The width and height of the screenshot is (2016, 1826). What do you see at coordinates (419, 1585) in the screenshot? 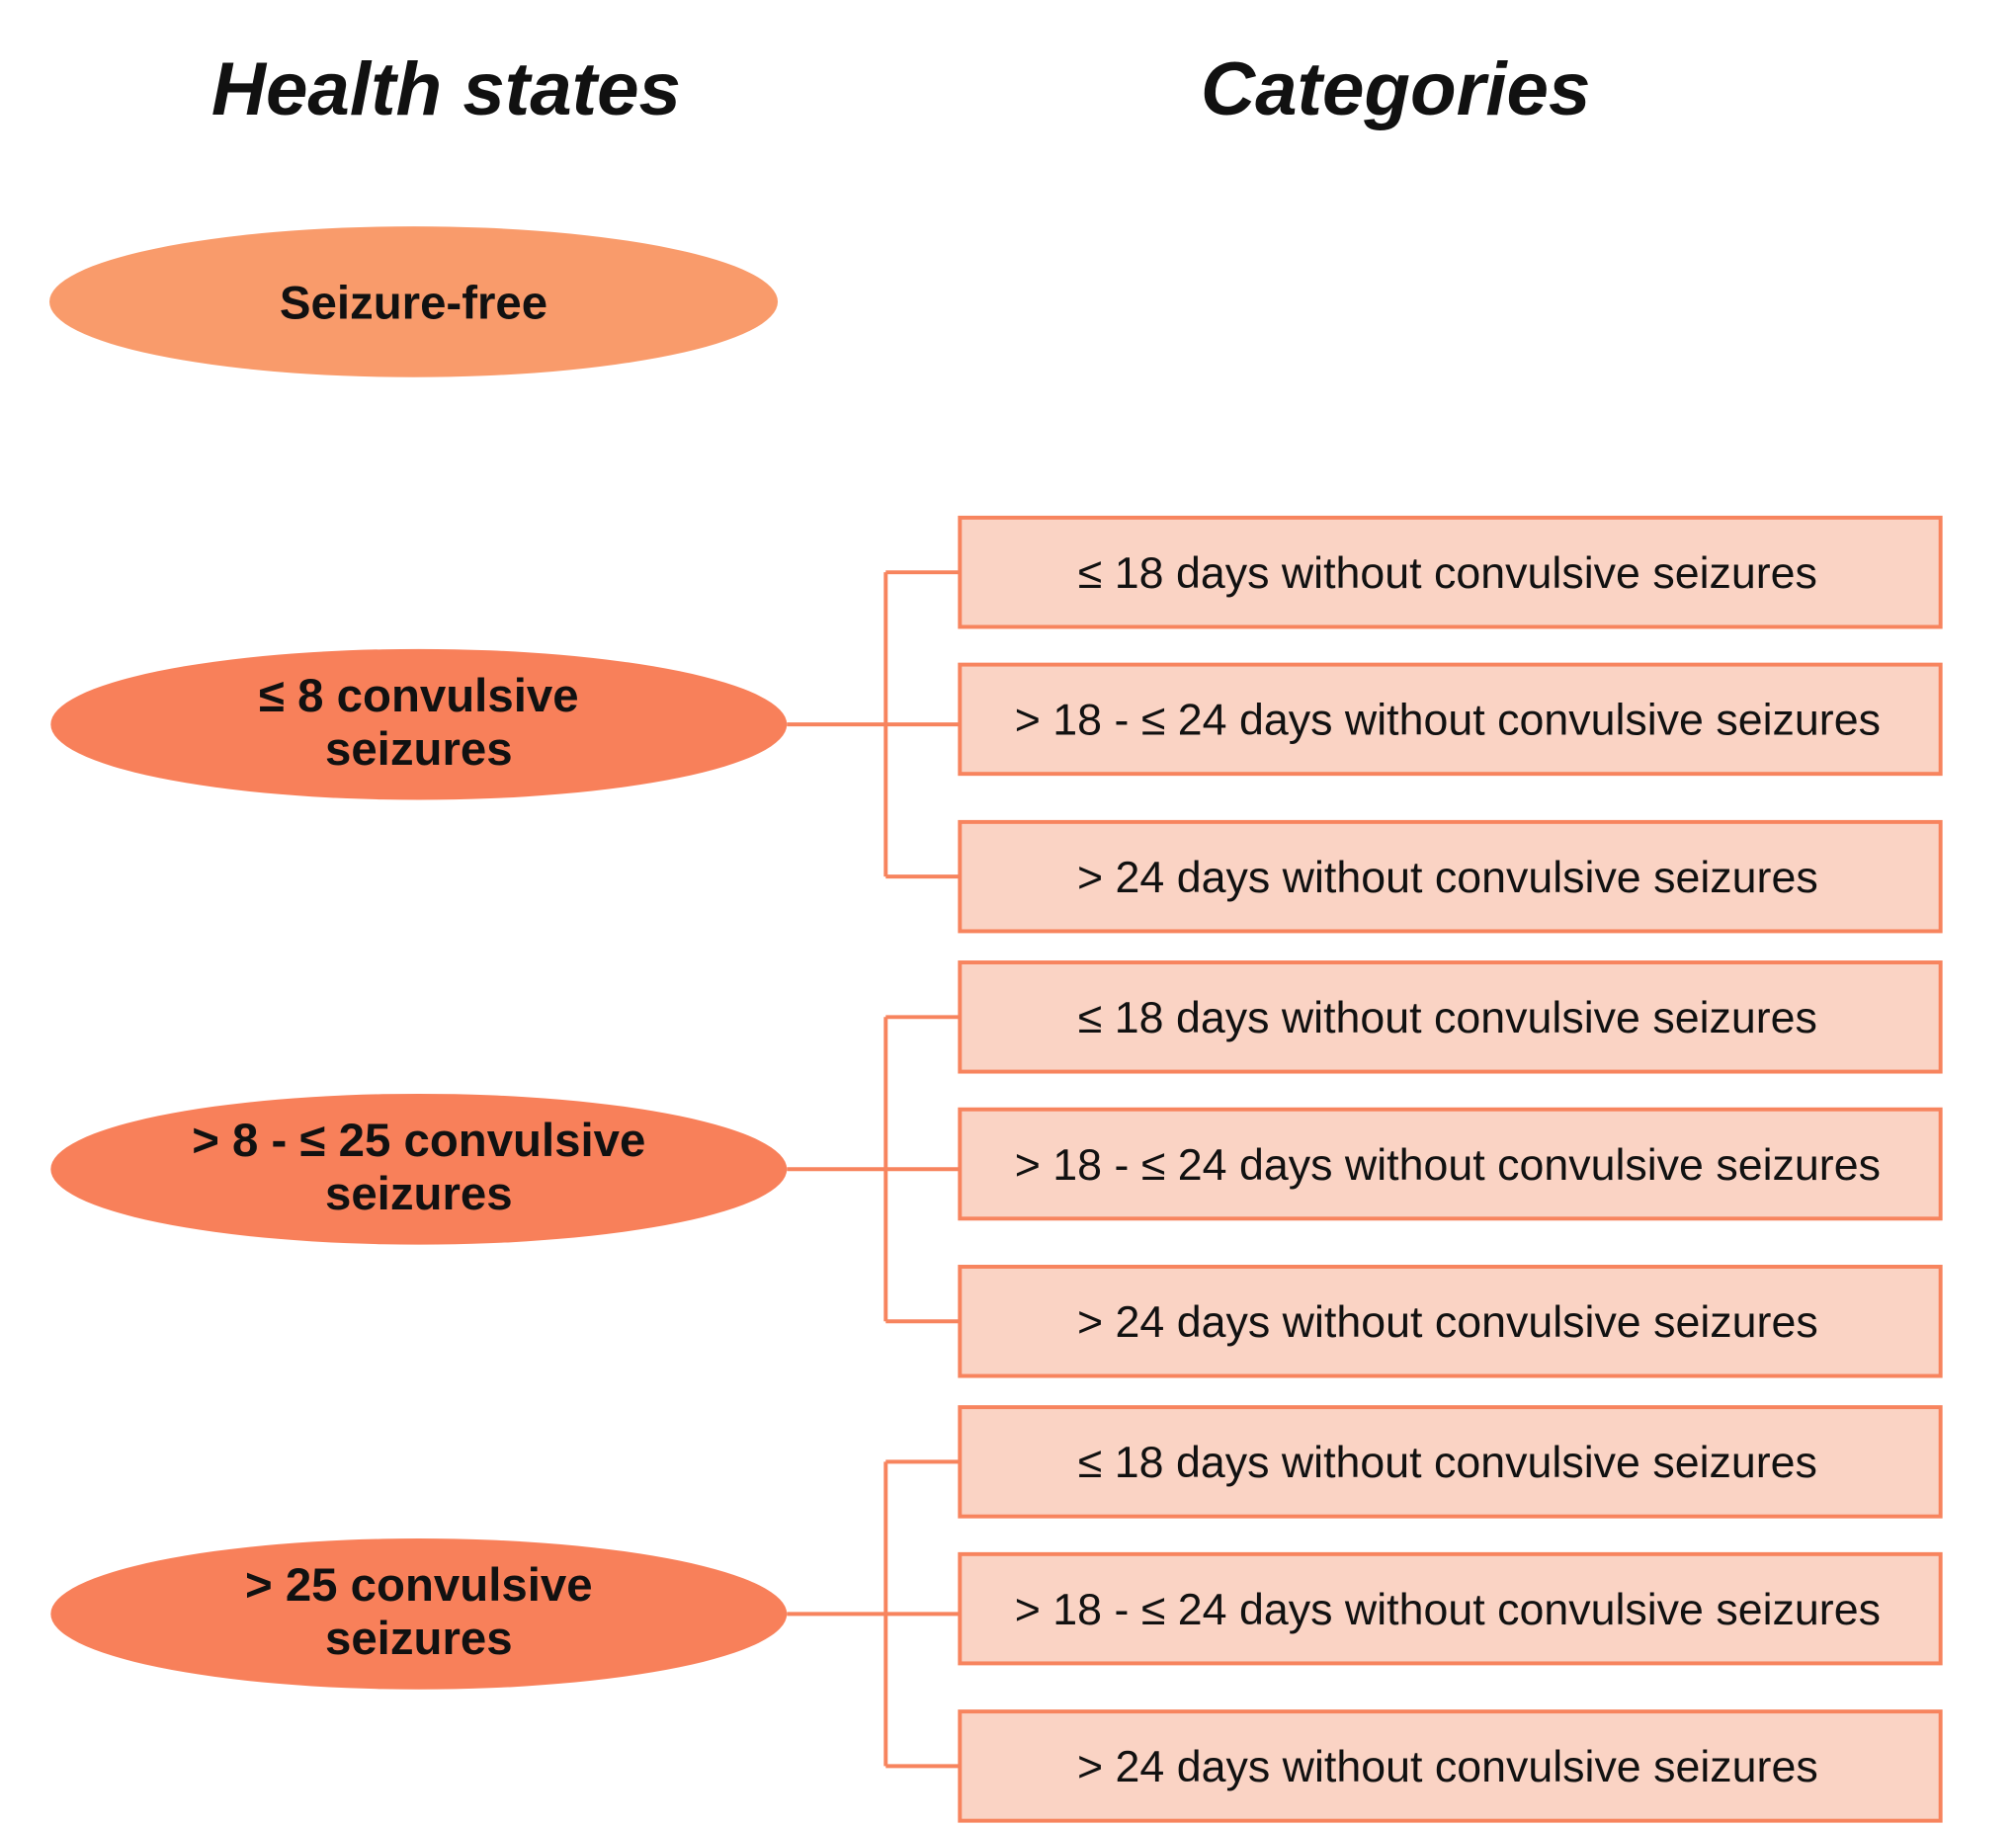
I see `state-label-line1: > 25 convulsive` at bounding box center [419, 1585].